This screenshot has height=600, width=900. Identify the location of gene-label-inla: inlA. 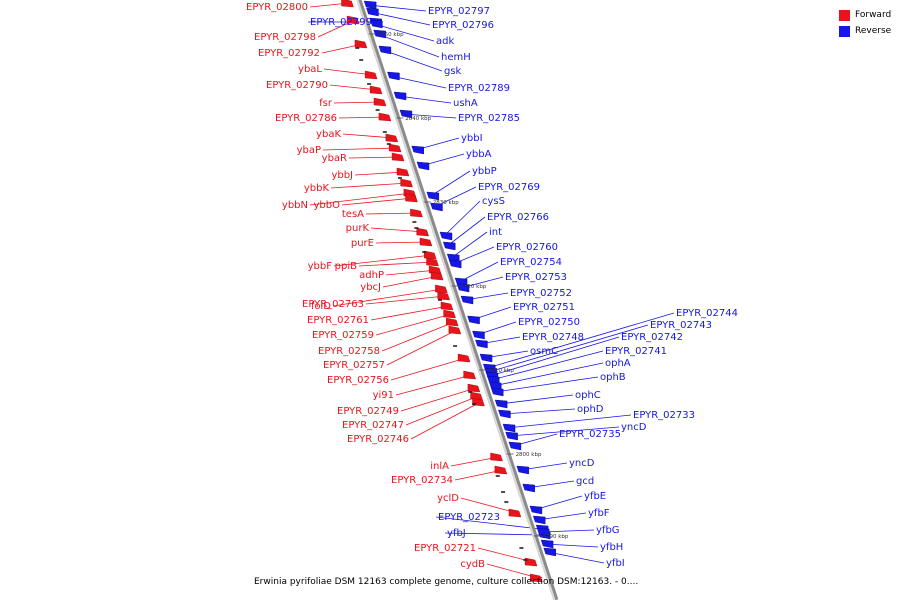
(439, 466).